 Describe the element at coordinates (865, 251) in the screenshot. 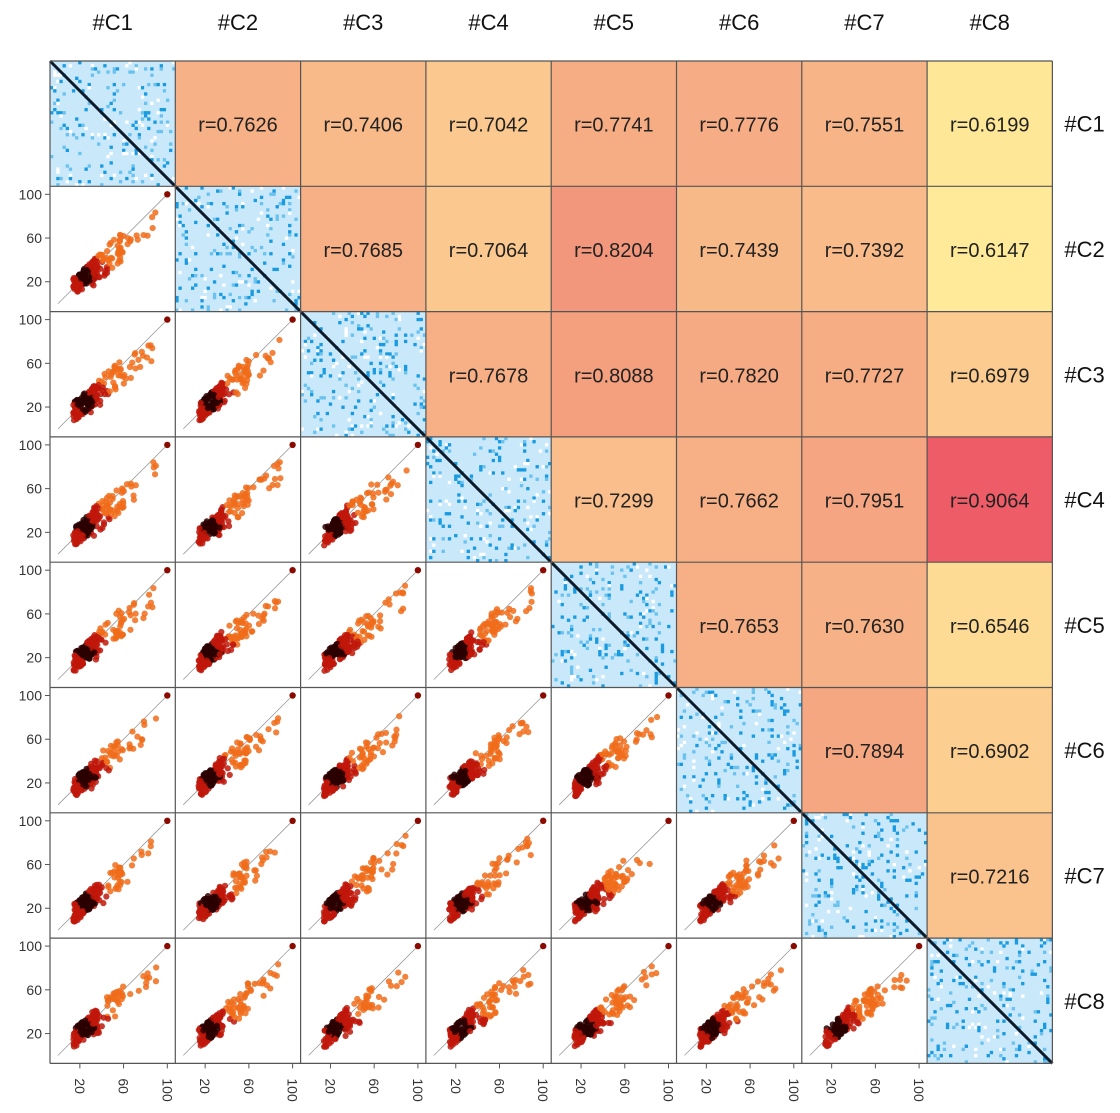

I see `correlation-label: r=0.7392` at that location.